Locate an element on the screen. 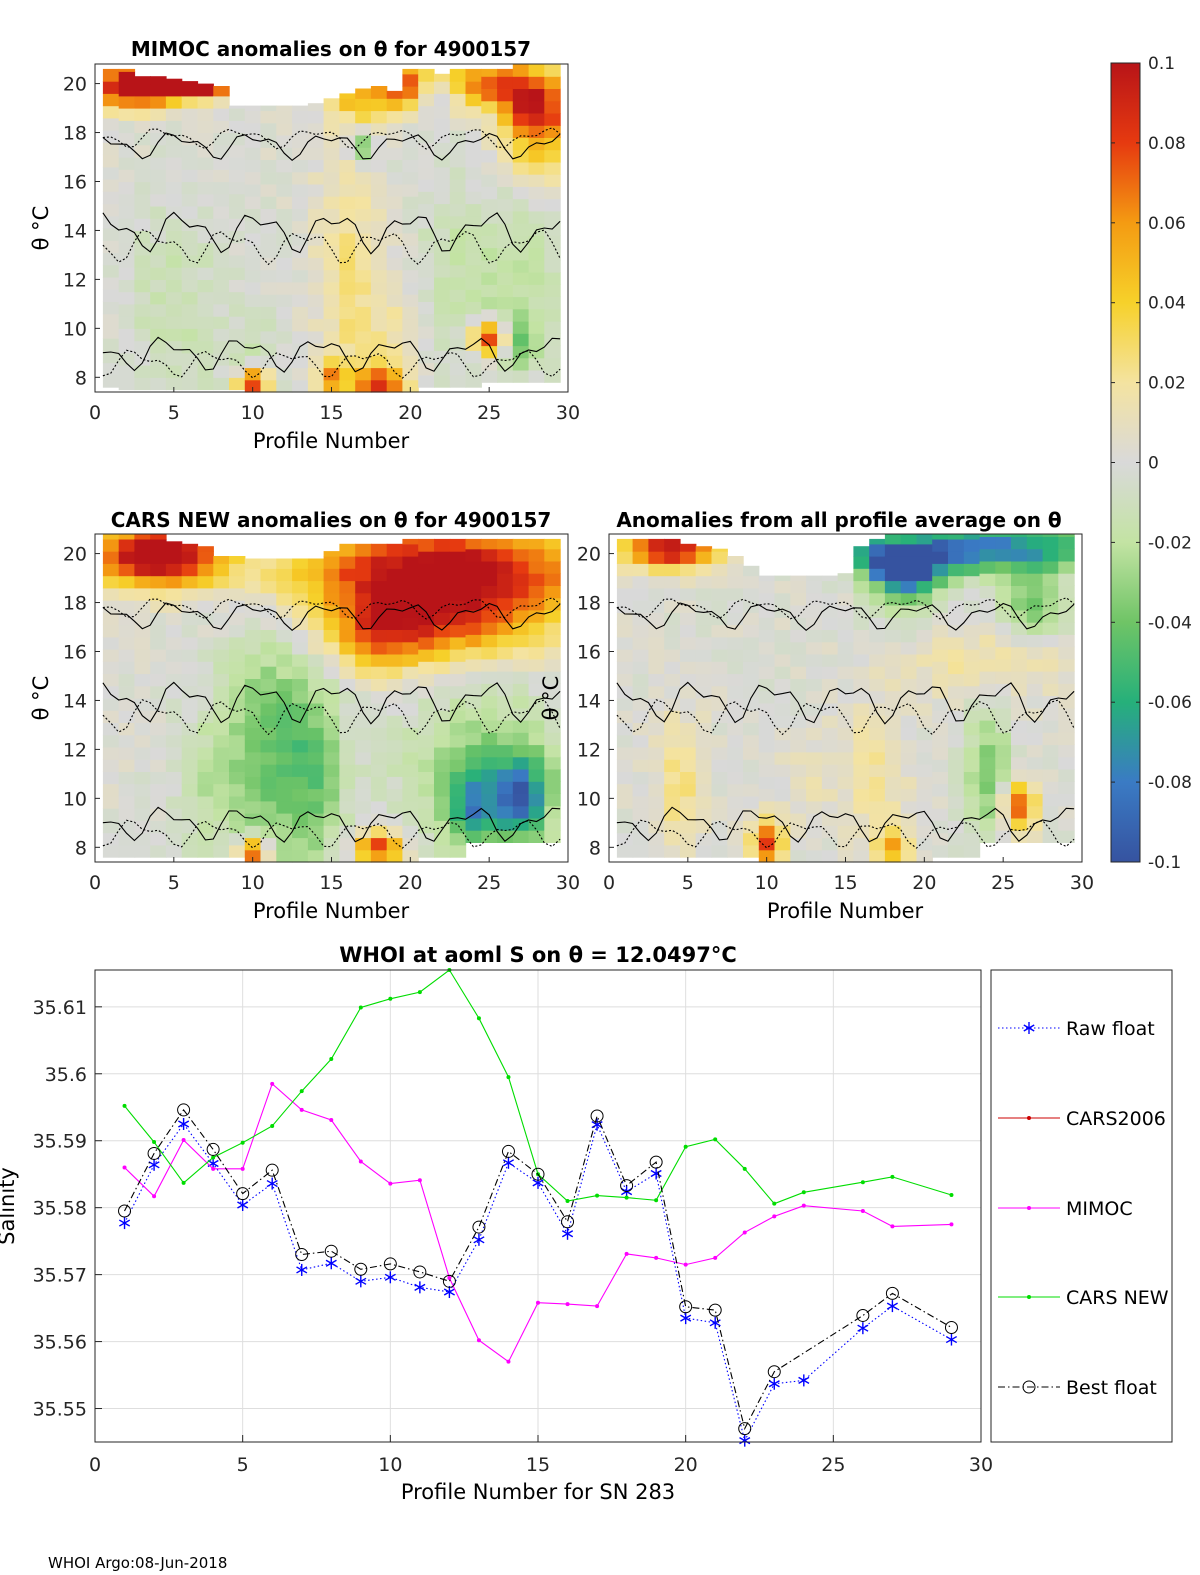 The image size is (1200, 1575). average-x-tick-label: 10 is located at coordinates (767, 883).